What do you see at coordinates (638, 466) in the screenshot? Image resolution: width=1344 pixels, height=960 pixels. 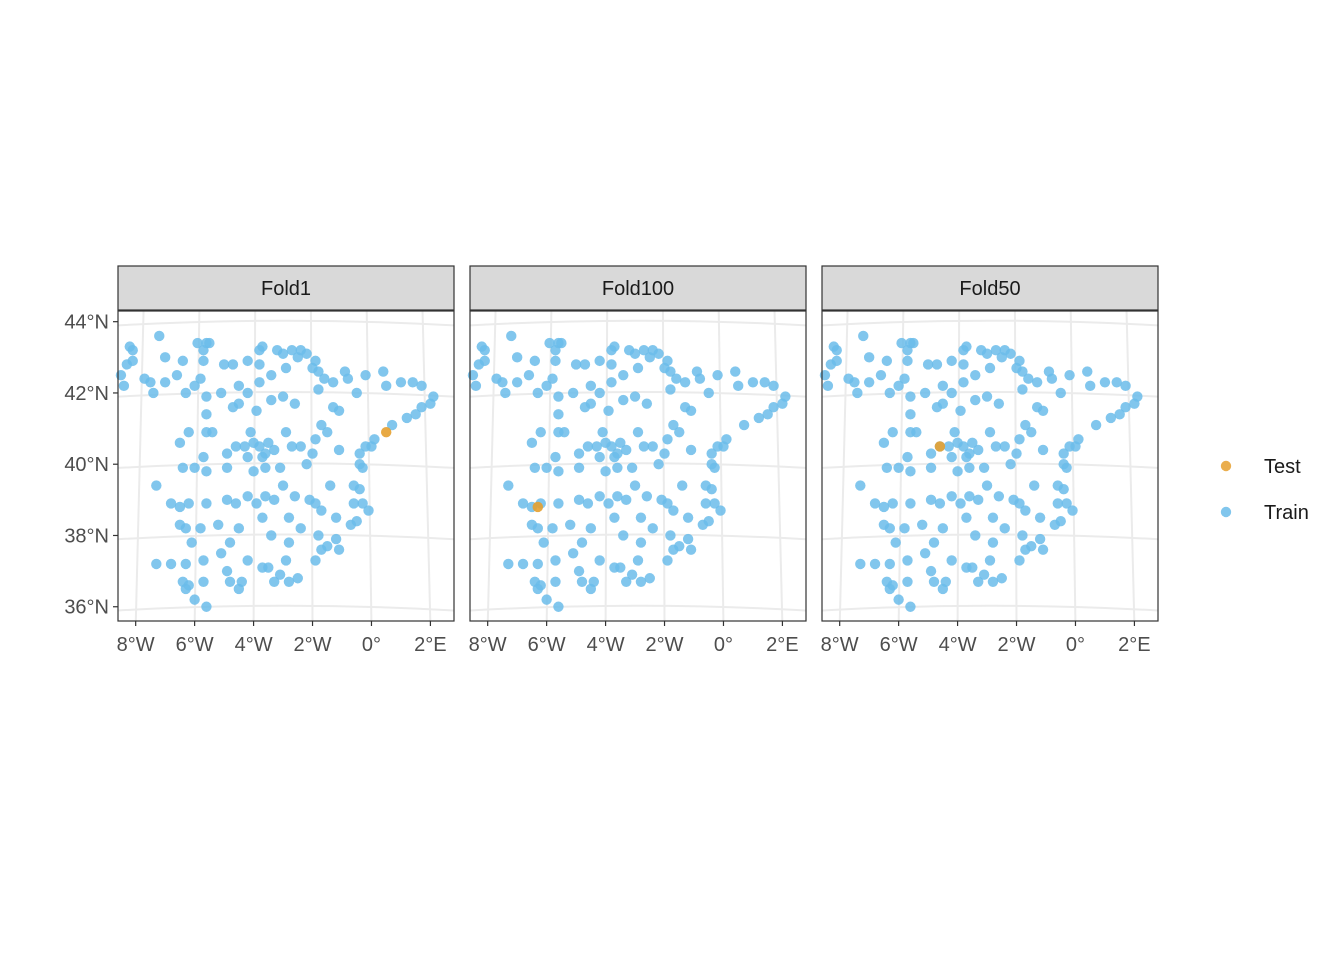 I see `gridlines` at bounding box center [638, 466].